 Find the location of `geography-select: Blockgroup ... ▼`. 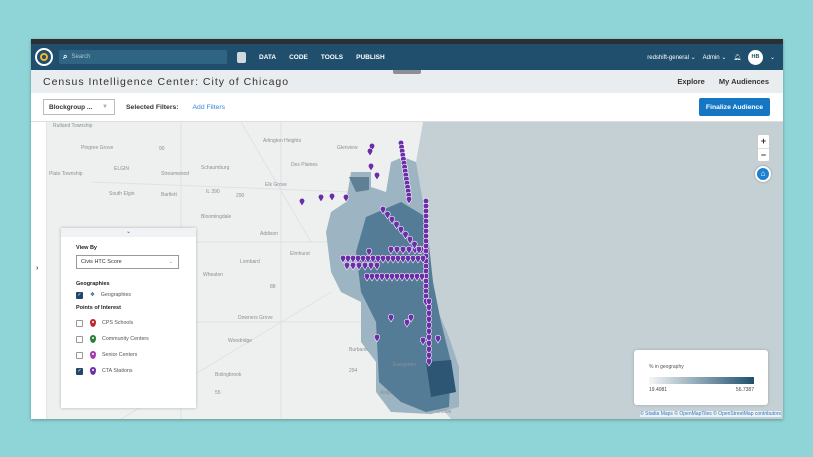

geography-select: Blockgroup ... ▼ is located at coordinates (79, 107).